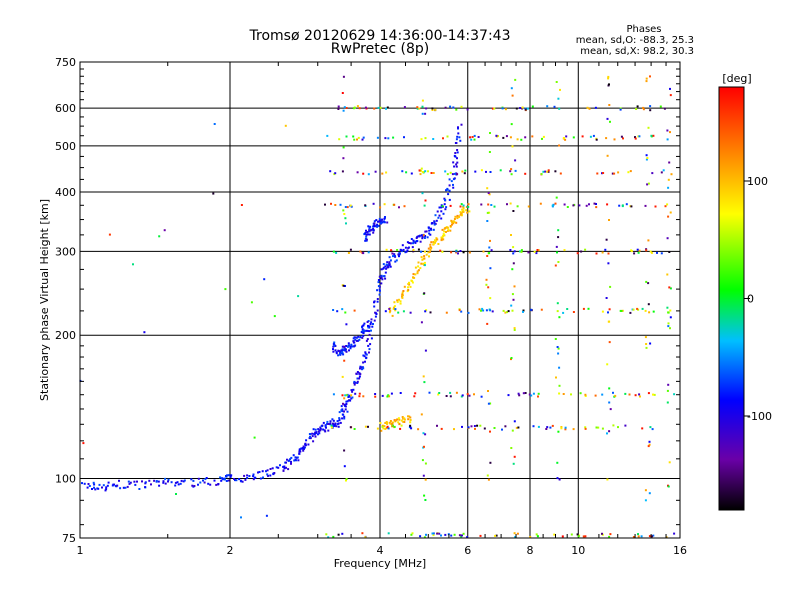 Image resolution: width=800 pixels, height=600 pixels. I want to click on x-tick-label: 8, so click(530, 550).